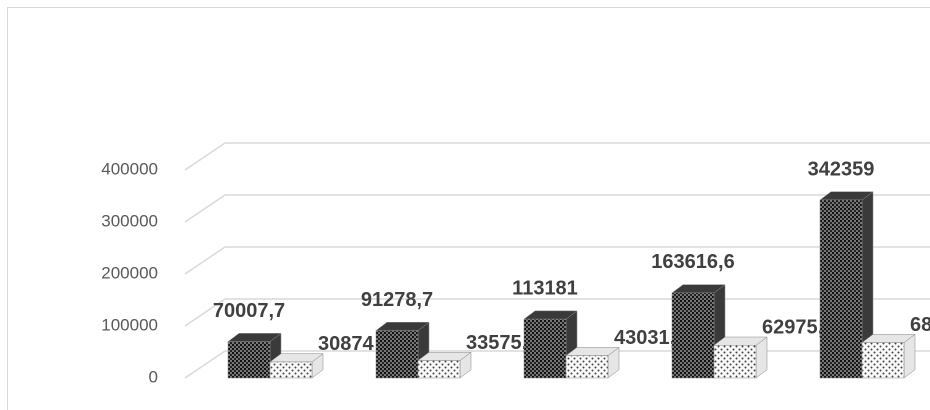 The width and height of the screenshot is (930, 410). Describe the element at coordinates (692, 262) in the screenshot. I see `data-label: 163616,6` at that location.